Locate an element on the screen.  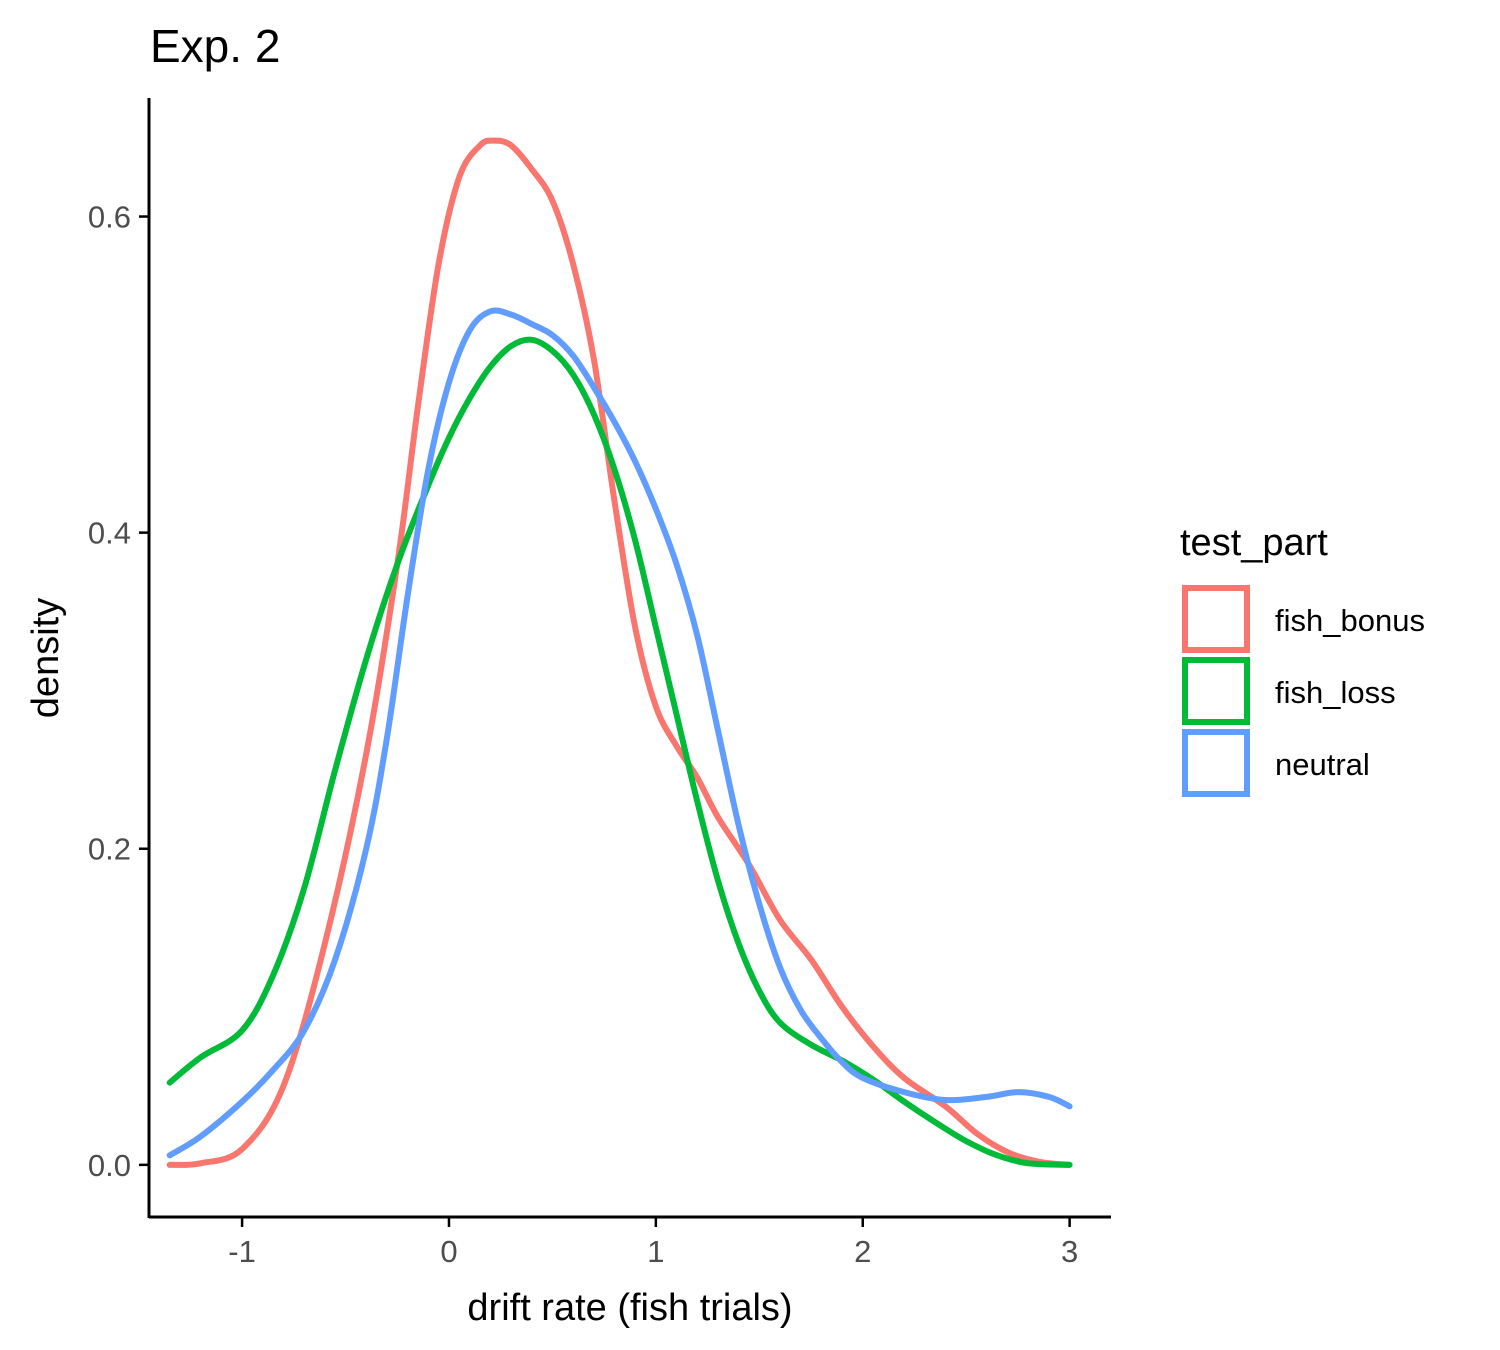
legend-key-neutral is located at coordinates (1216, 763).